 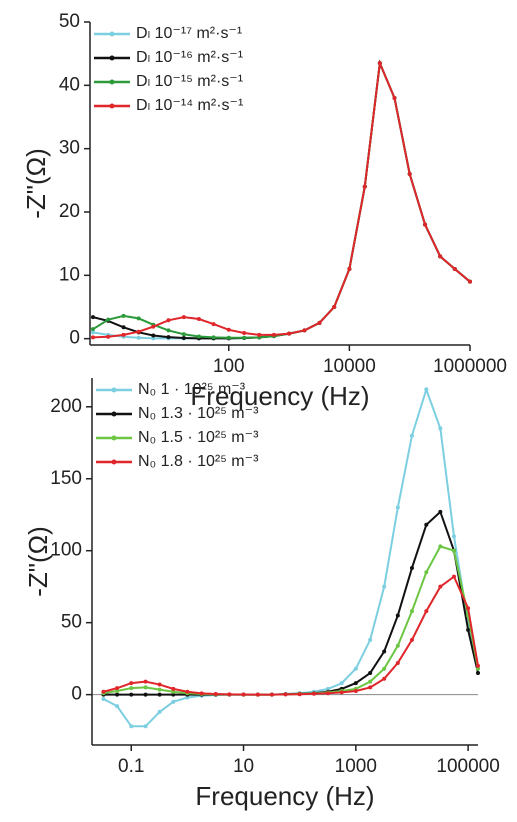 What do you see at coordinates (291, 635) in the screenshot?
I see `series-line` at bounding box center [291, 635].